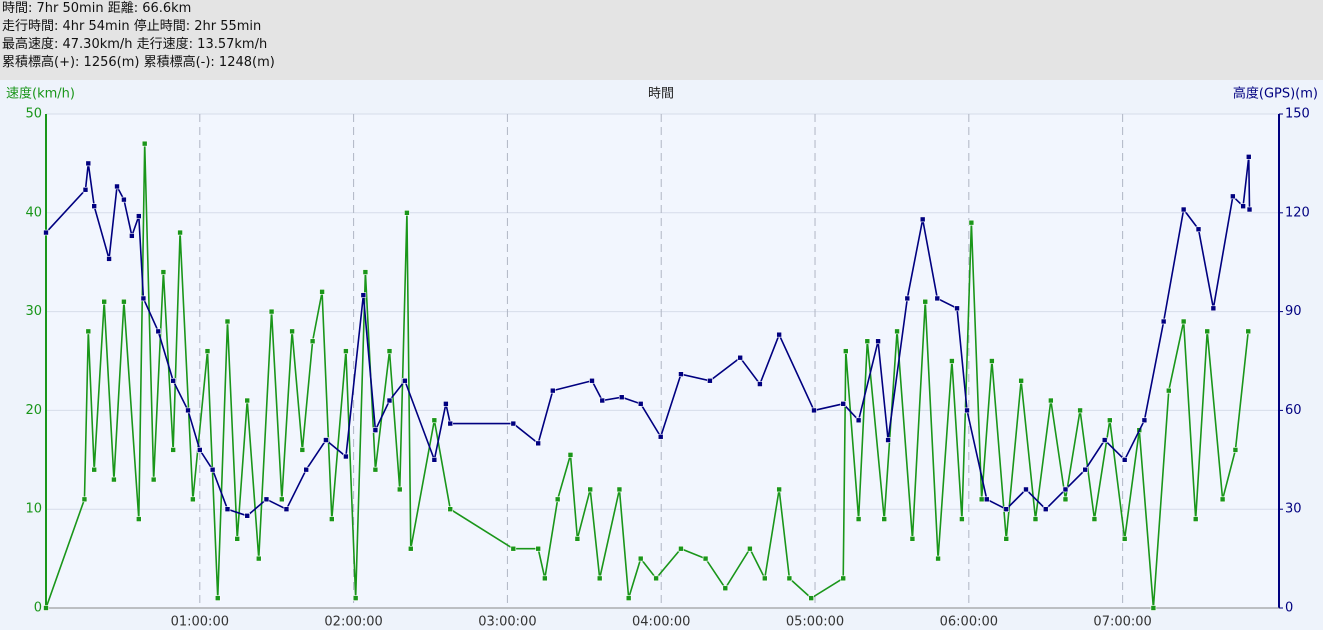 This screenshot has height=630, width=1323. Describe the element at coordinates (138, 62) in the screenshot. I see `summary-line: 累積標高(+): 1256(m) 累積標高(-): 1248(m)` at that location.